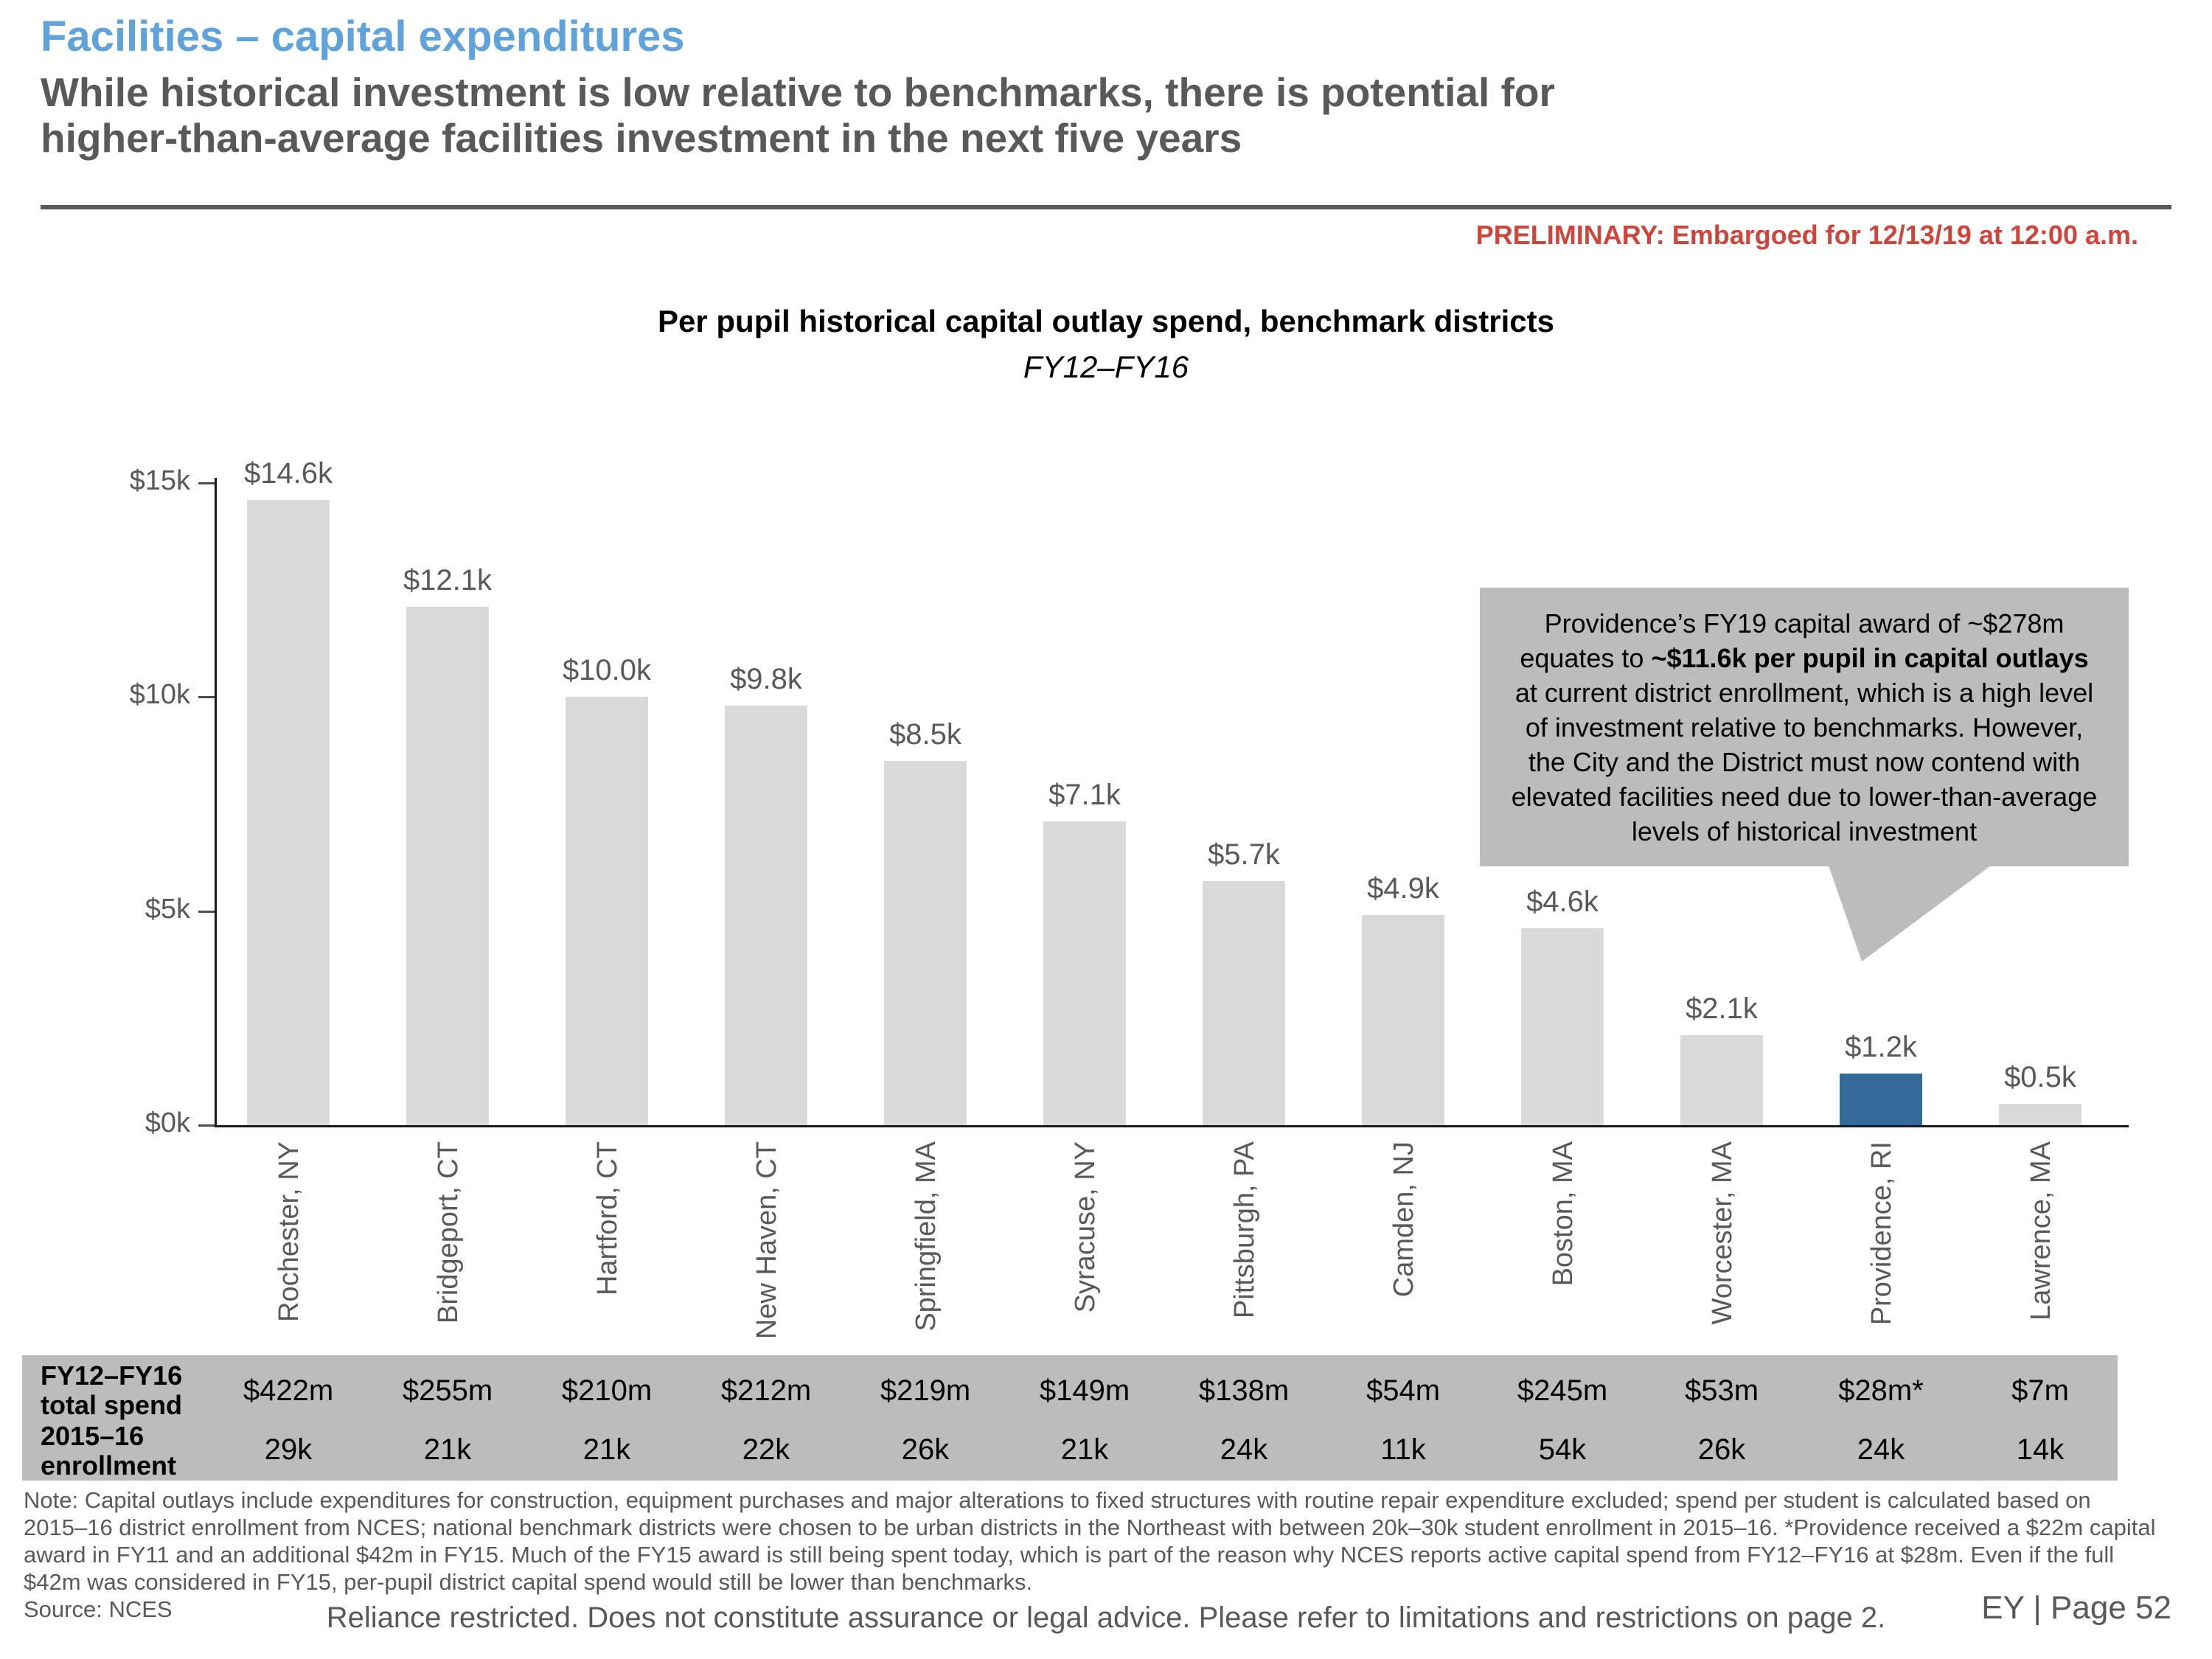  Describe the element at coordinates (447, 1390) in the screenshot. I see `table-cell: $255m` at that location.